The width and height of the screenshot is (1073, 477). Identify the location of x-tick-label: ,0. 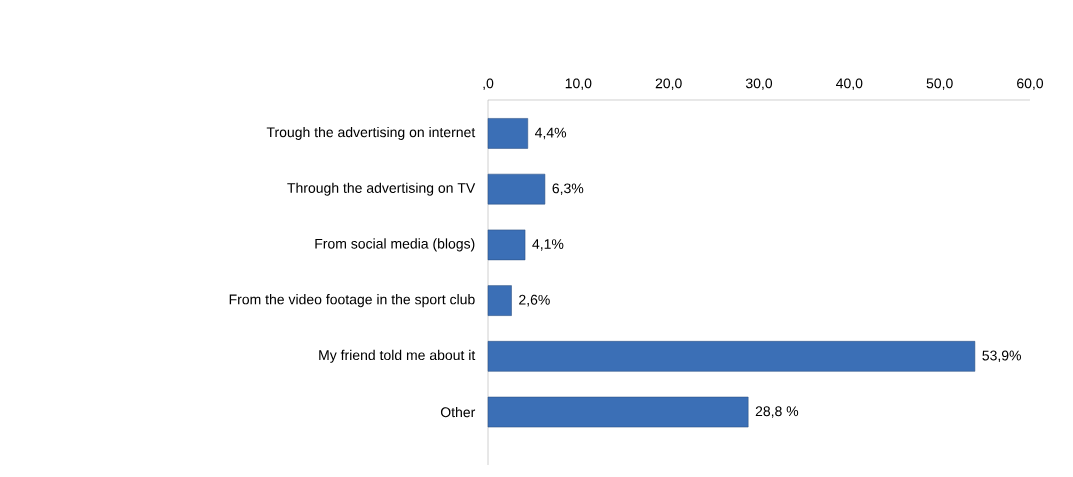
(488, 84).